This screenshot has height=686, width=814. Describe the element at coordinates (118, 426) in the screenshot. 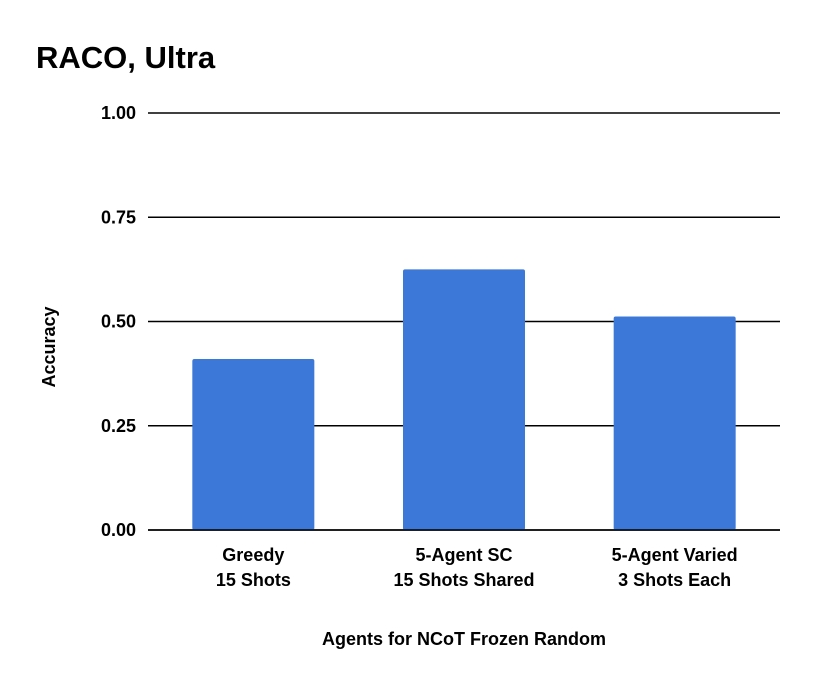

I see `y-tick-label: 0.25` at that location.